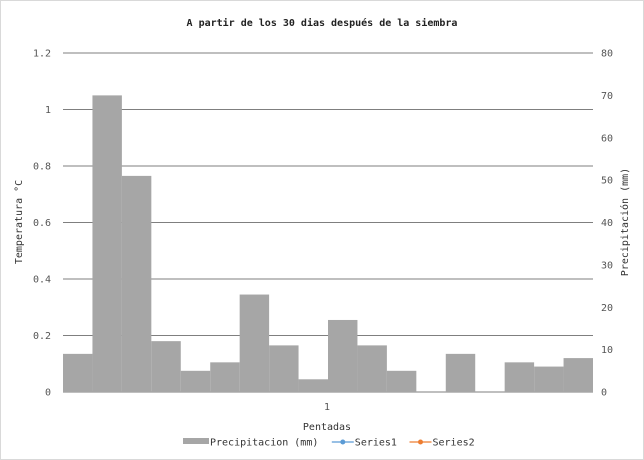  Describe the element at coordinates (42, 54) in the screenshot. I see `y-tick-label-left: 1.2` at that location.